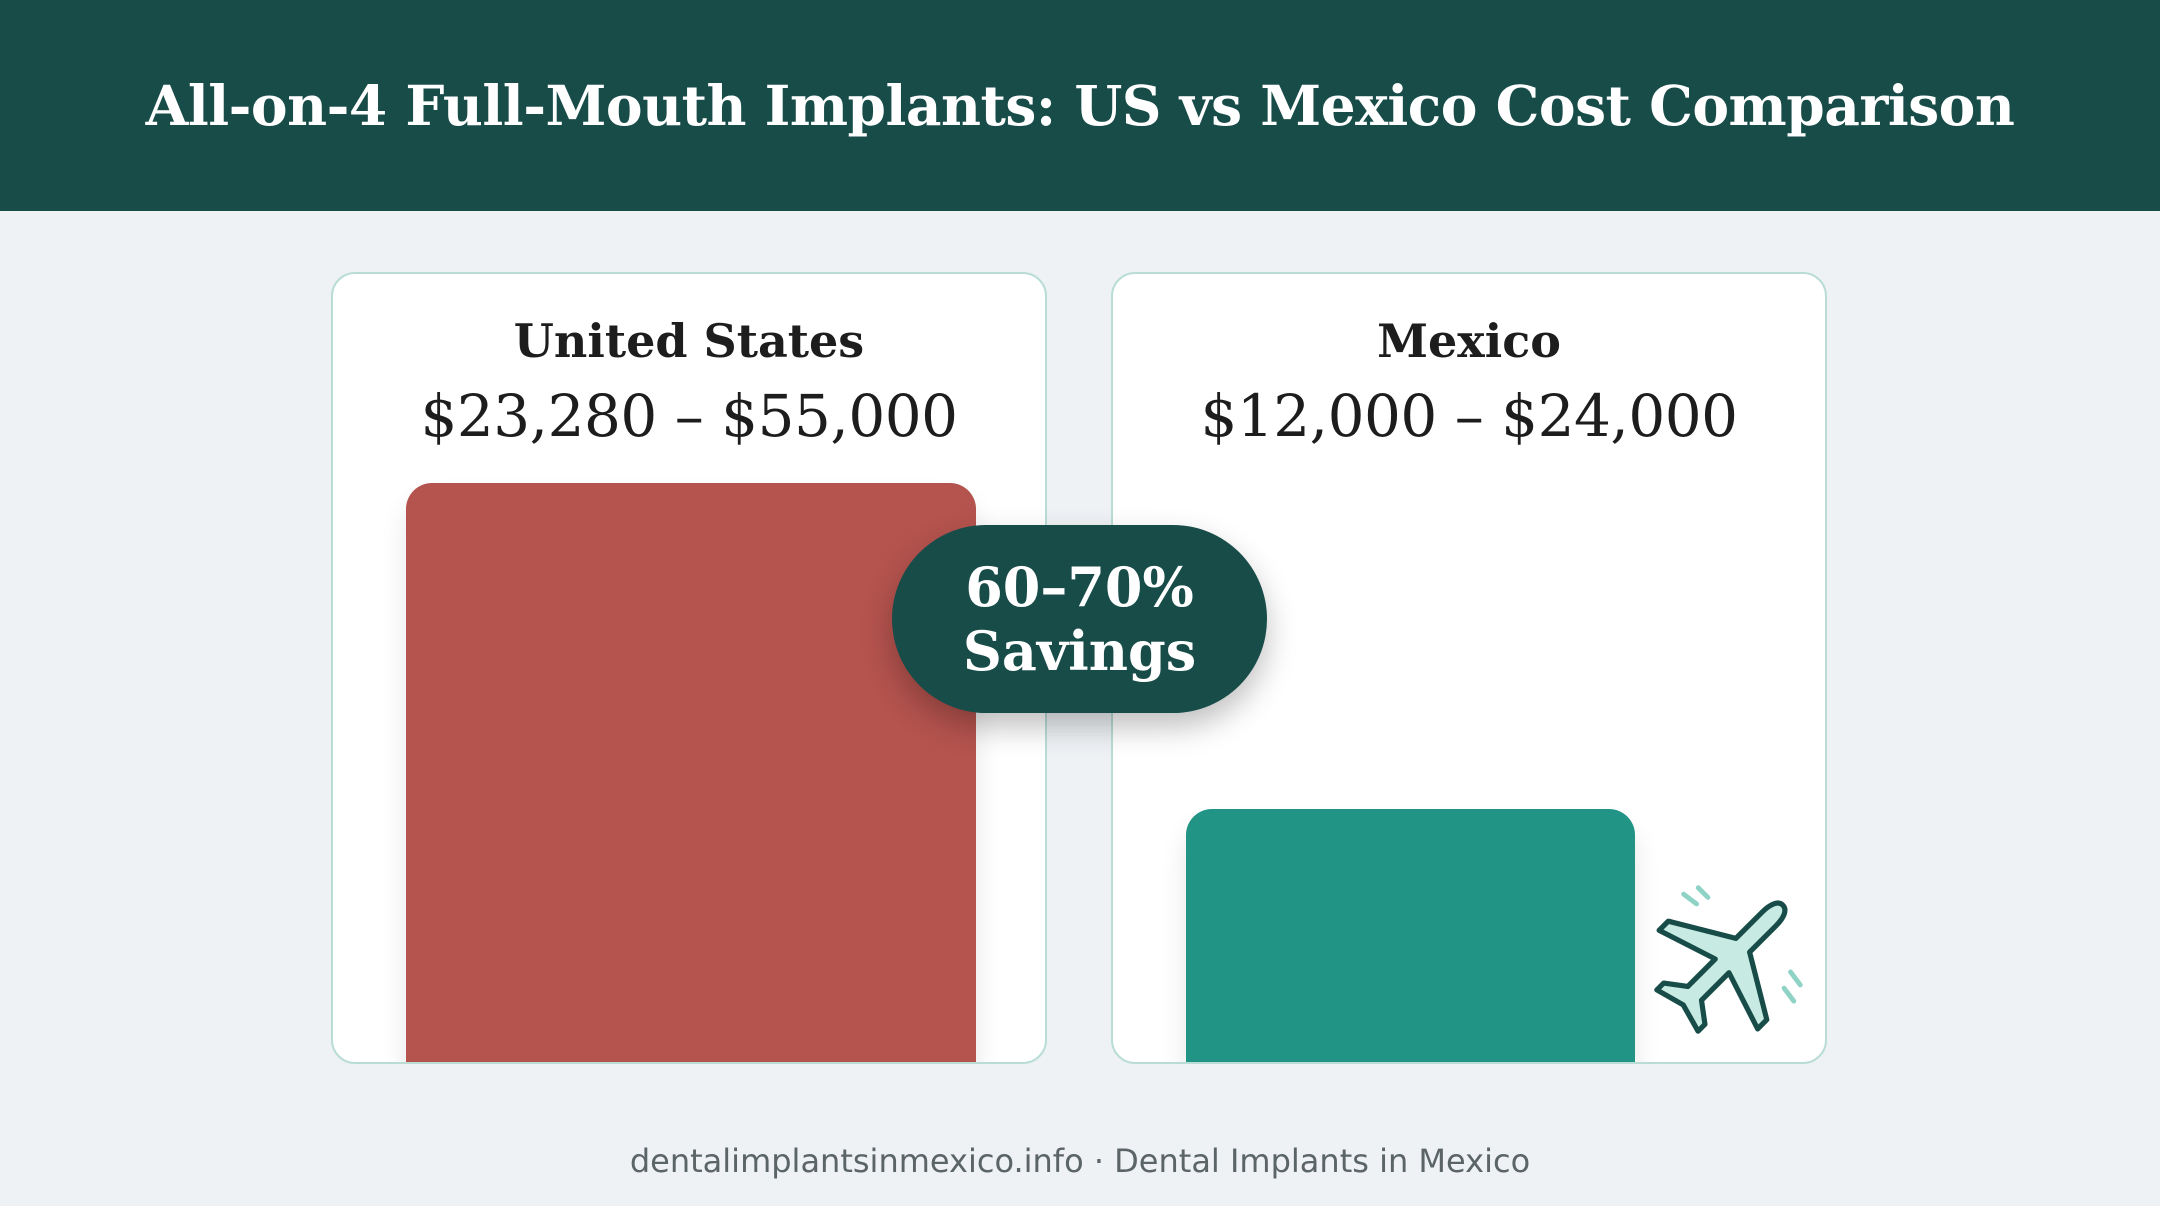 This screenshot has width=2160, height=1206. I want to click on savings-badge: 60–70% Savings, so click(1079, 619).